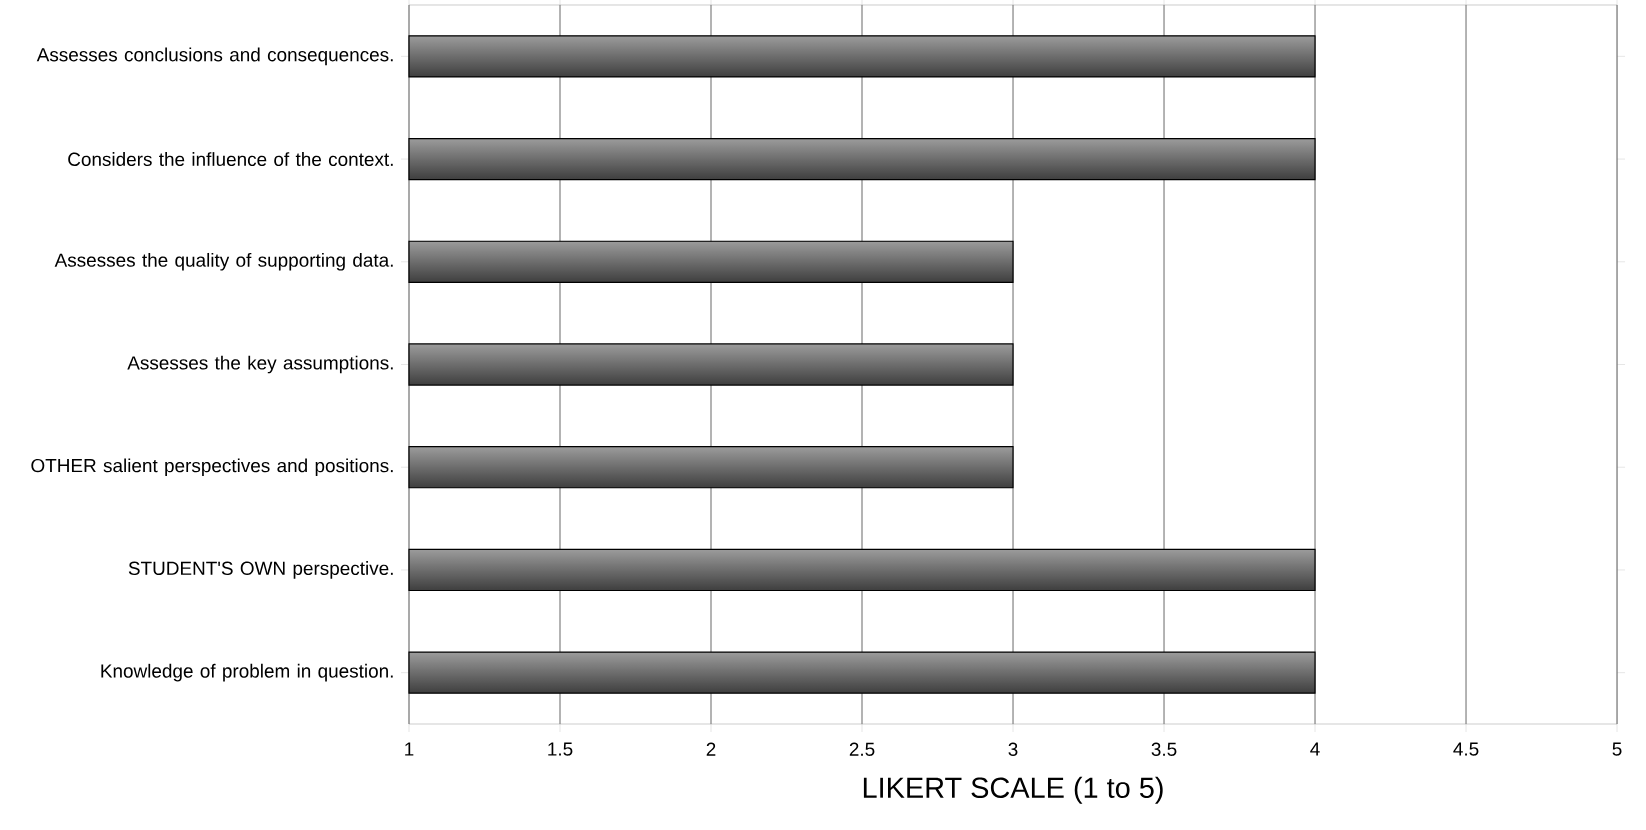 This screenshot has height=830, width=1646. Describe the element at coordinates (1617, 749) in the screenshot. I see `x-tick-label: 5` at that location.